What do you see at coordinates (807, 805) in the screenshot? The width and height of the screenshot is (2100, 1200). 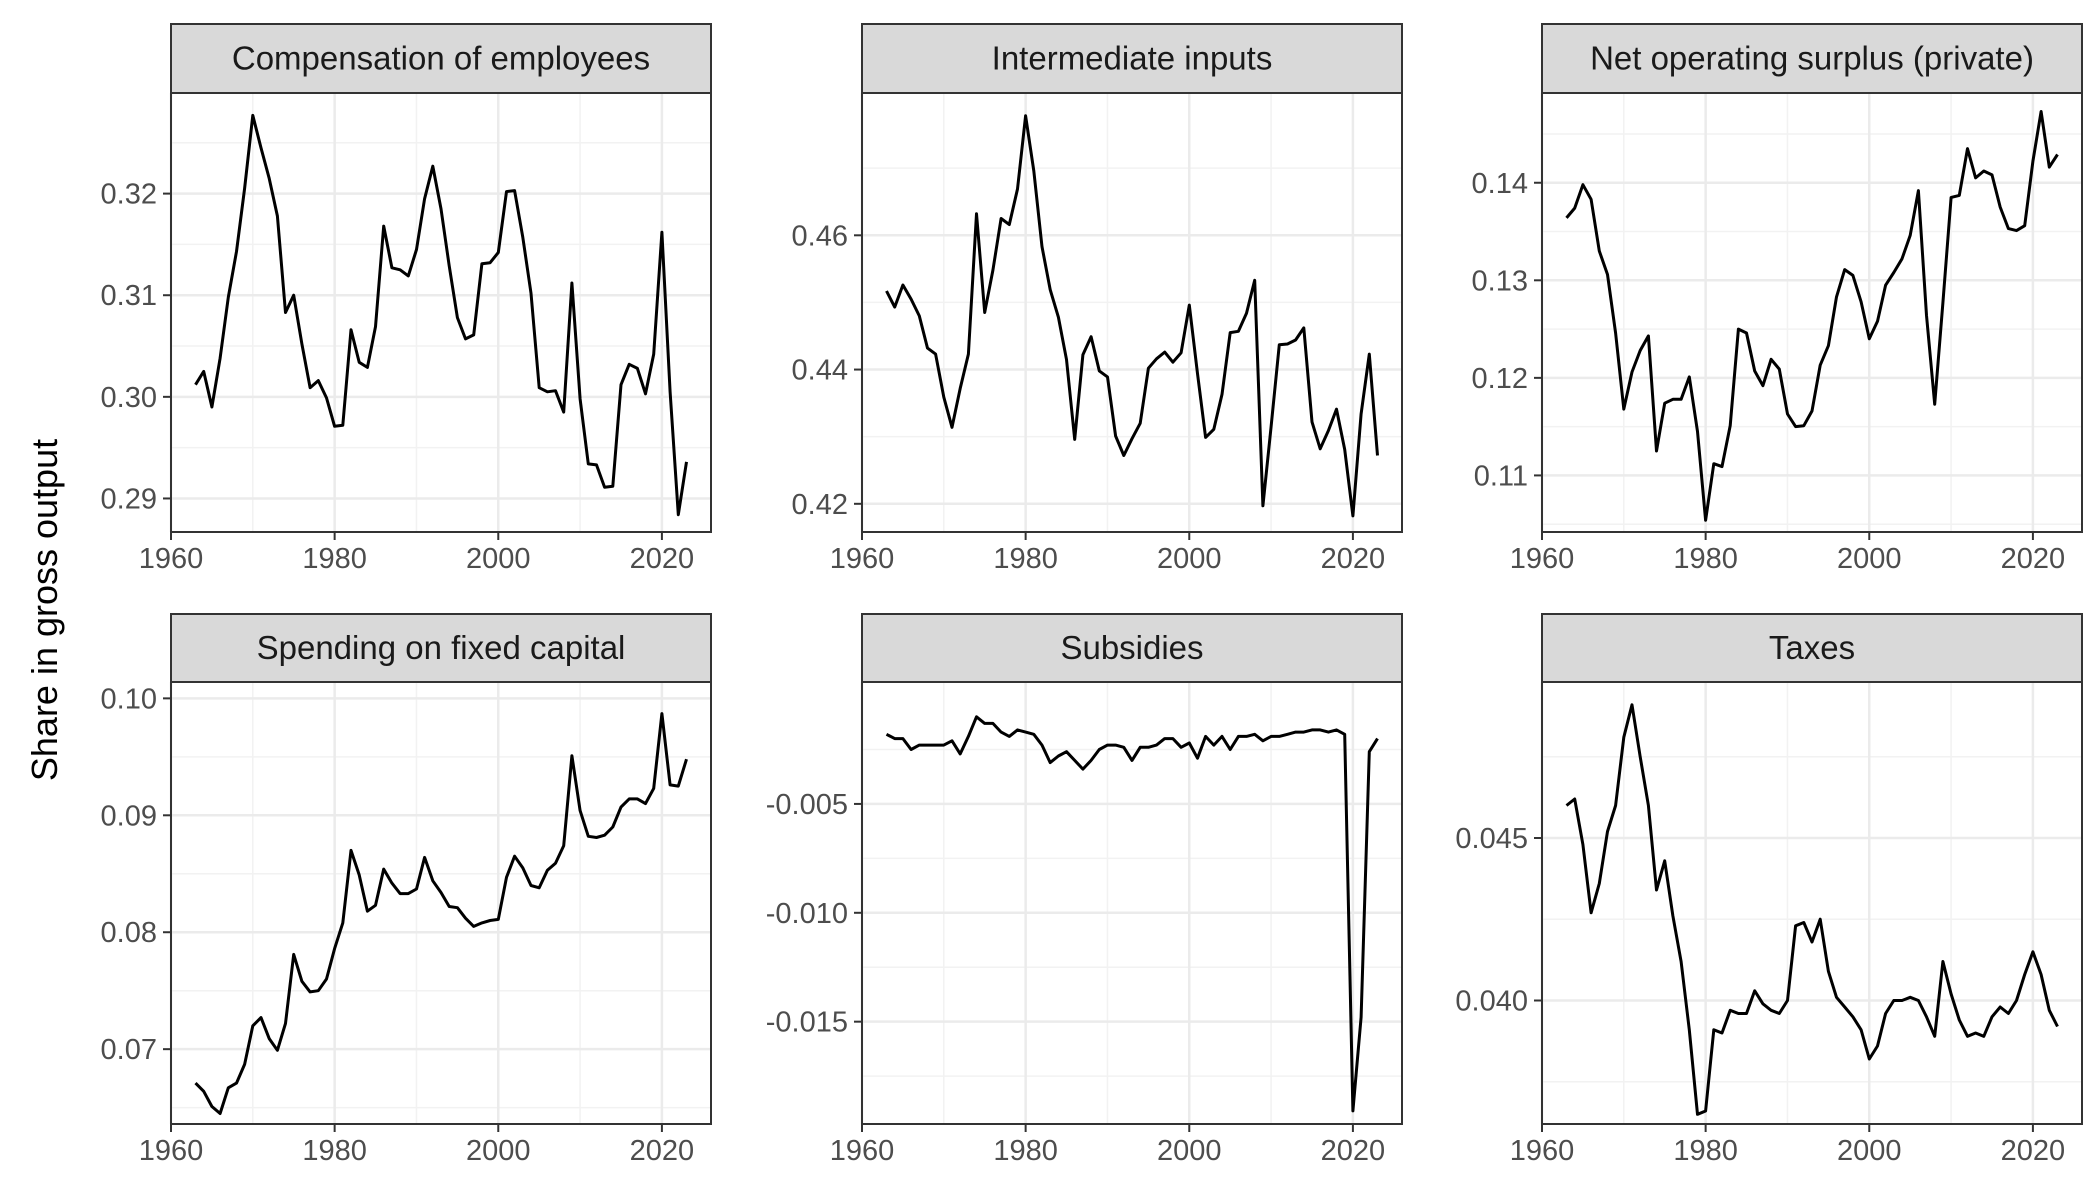 I see `y-tick-label: -0.005` at bounding box center [807, 805].